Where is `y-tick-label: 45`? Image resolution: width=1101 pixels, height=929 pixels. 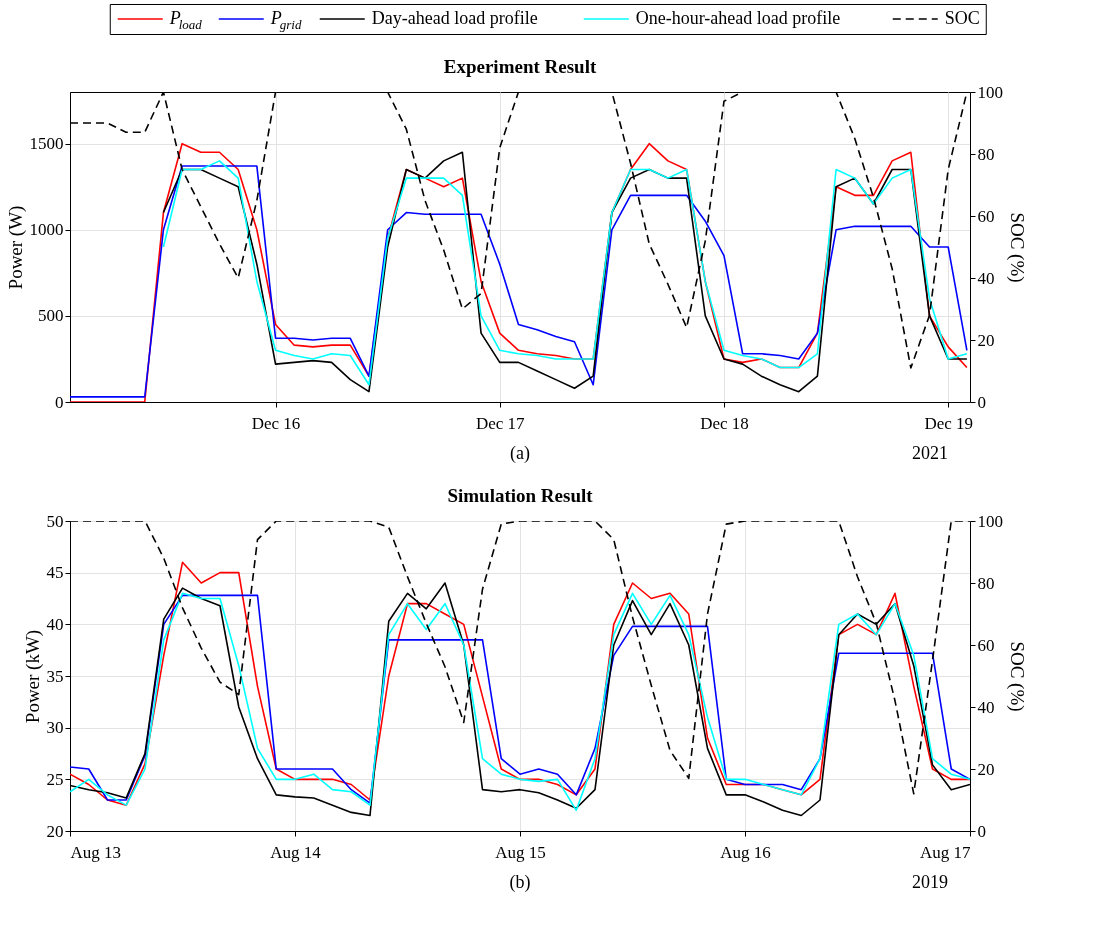 y-tick-label: 45 is located at coordinates (55, 573).